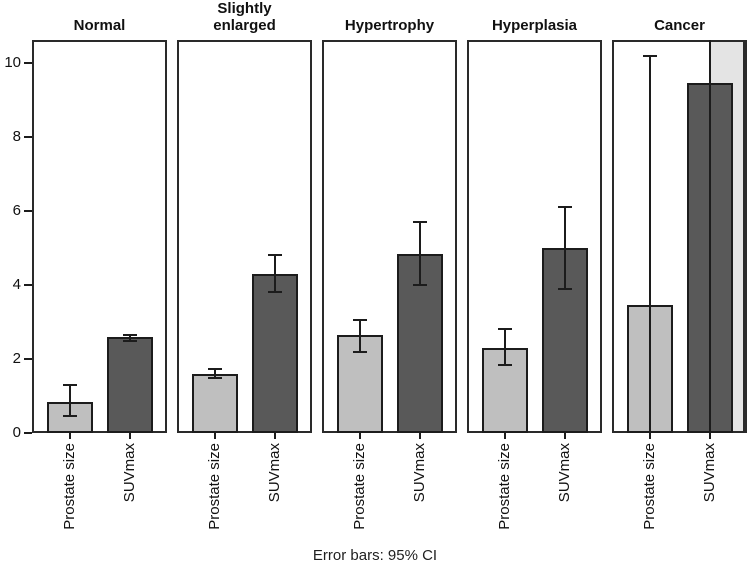 This screenshot has width=750, height=571. I want to click on y-axis-tick-label: 4, so click(16, 284).